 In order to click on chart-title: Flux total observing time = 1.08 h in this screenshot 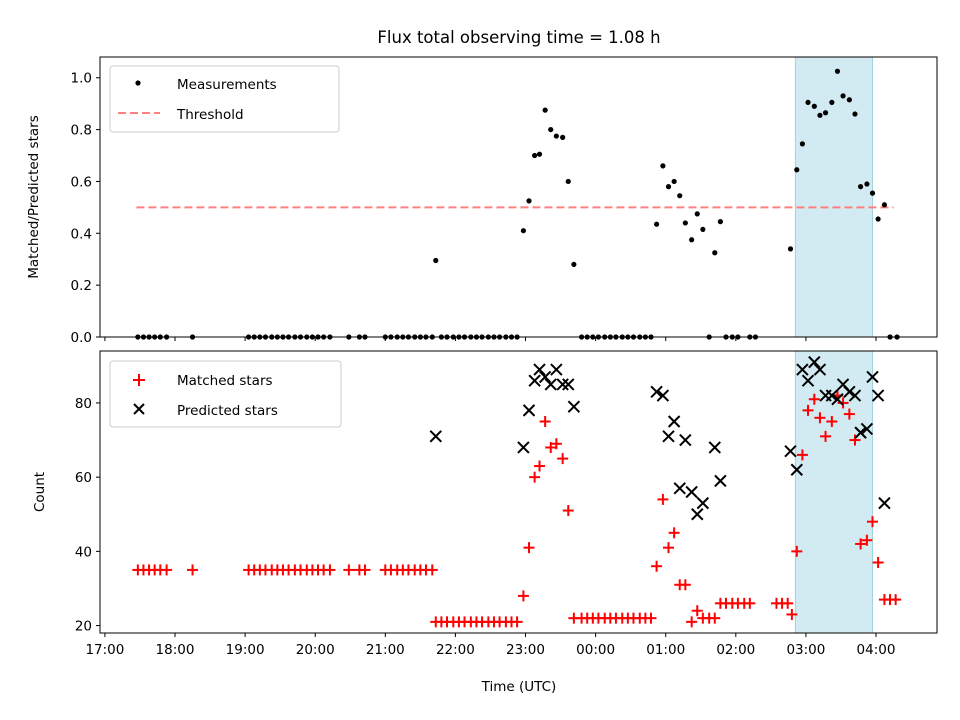, I will do `click(518, 37)`.